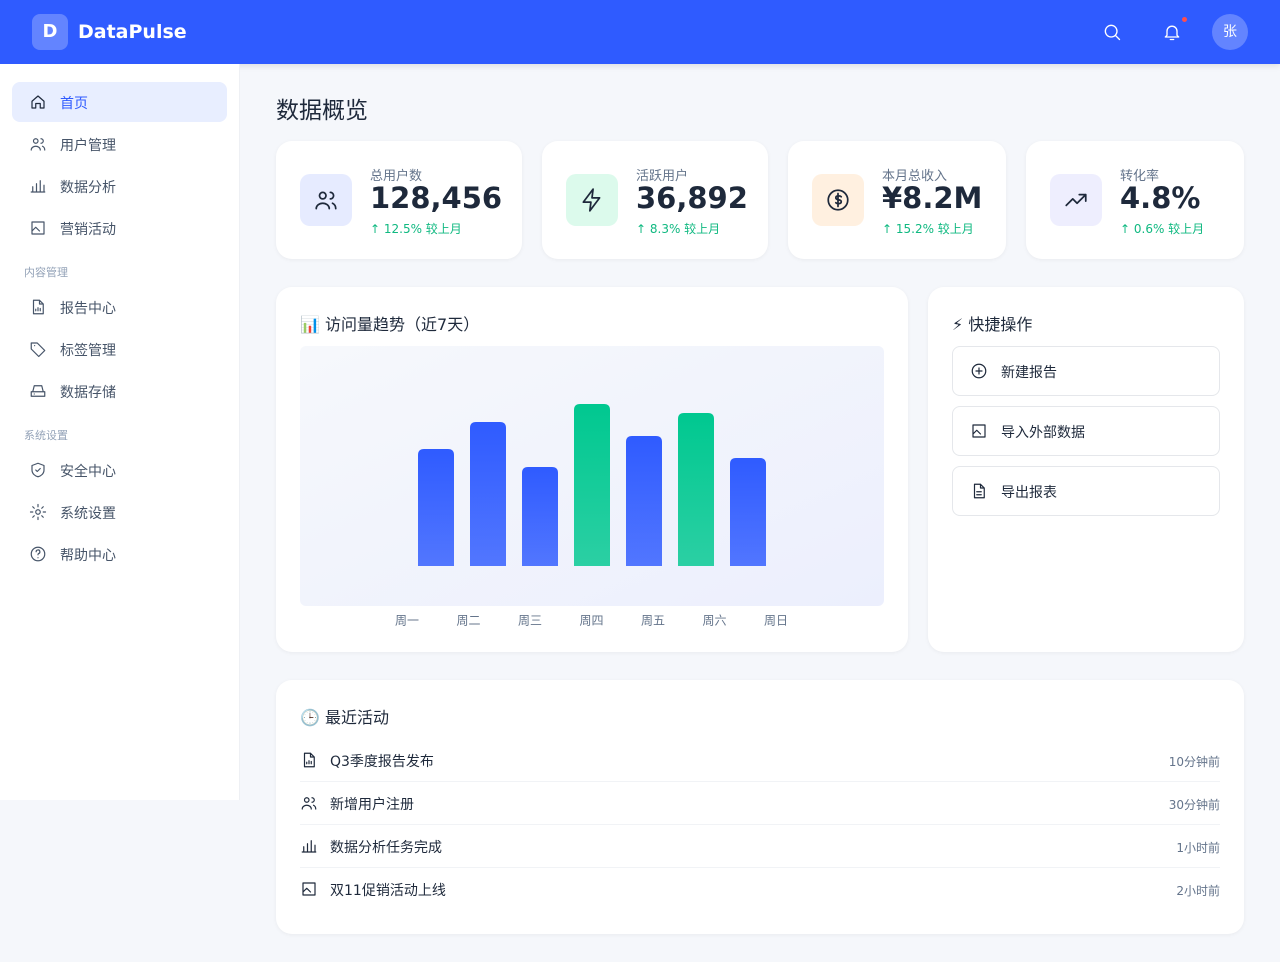  I want to click on nav-item: 标签管理, so click(88, 351).